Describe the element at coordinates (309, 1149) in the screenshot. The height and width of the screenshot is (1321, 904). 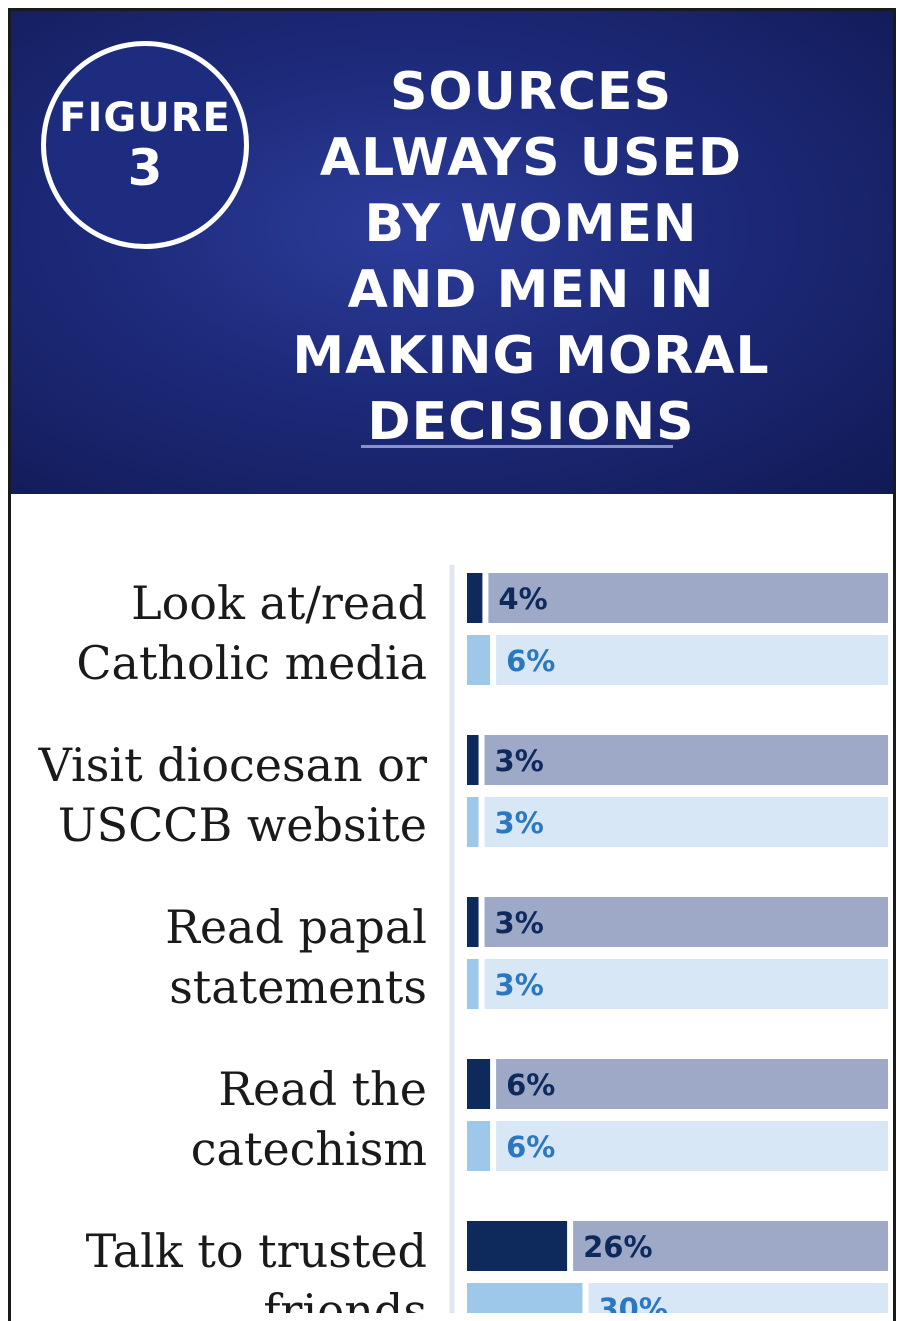
I see `category-label: catechism` at that location.